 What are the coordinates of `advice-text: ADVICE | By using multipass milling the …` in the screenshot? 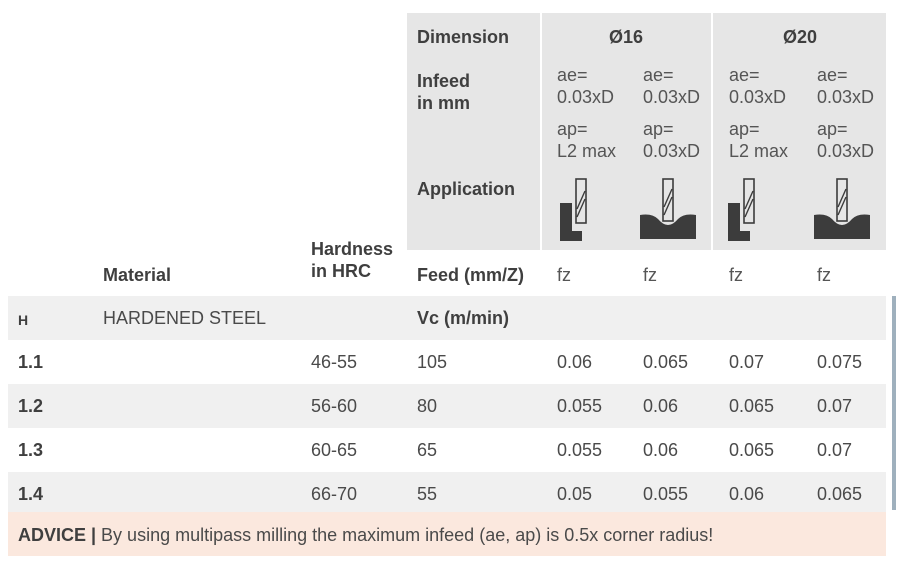 It's located at (365, 535).